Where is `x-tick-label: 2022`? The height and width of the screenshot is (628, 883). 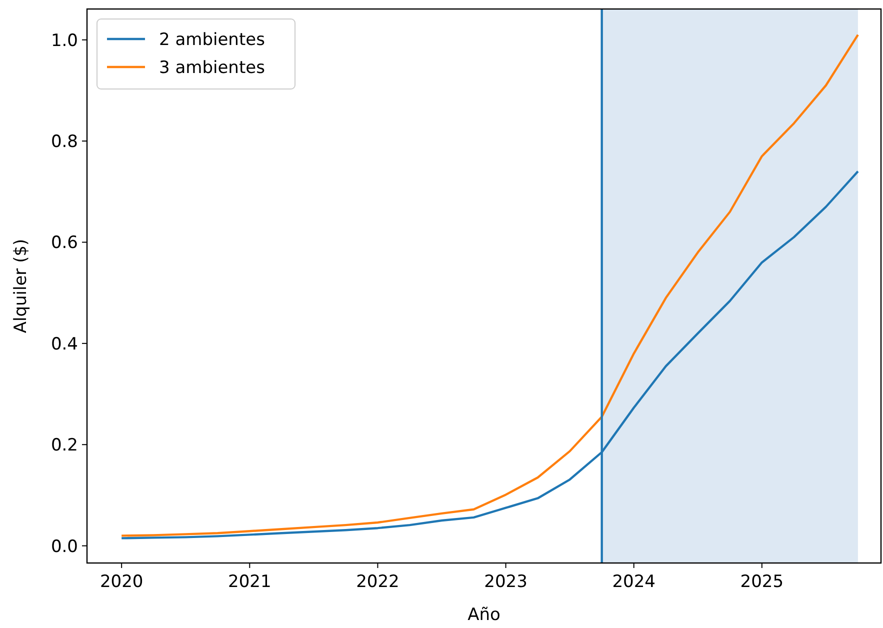
x-tick-label: 2022 is located at coordinates (378, 582).